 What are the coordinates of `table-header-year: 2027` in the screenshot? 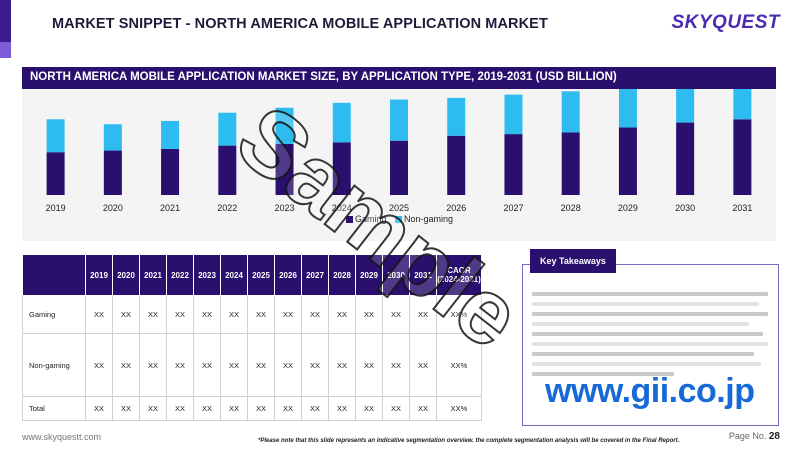 It's located at (315, 275).